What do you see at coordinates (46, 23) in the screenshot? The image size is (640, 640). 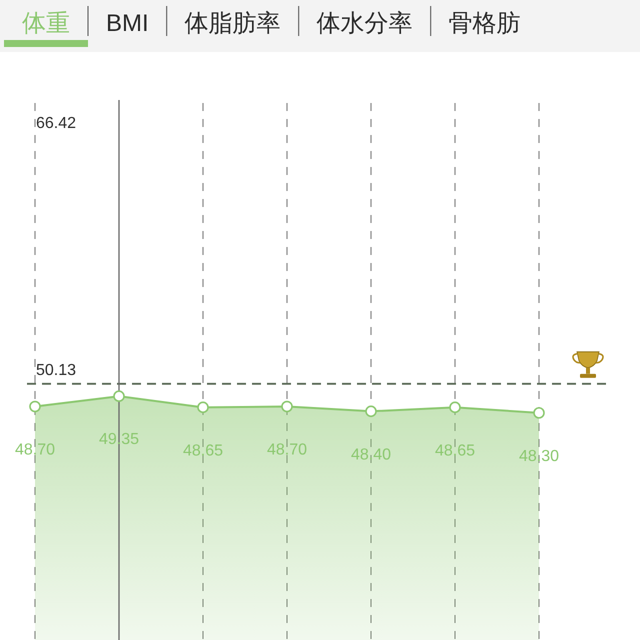 I see `chart-title: 体重` at bounding box center [46, 23].